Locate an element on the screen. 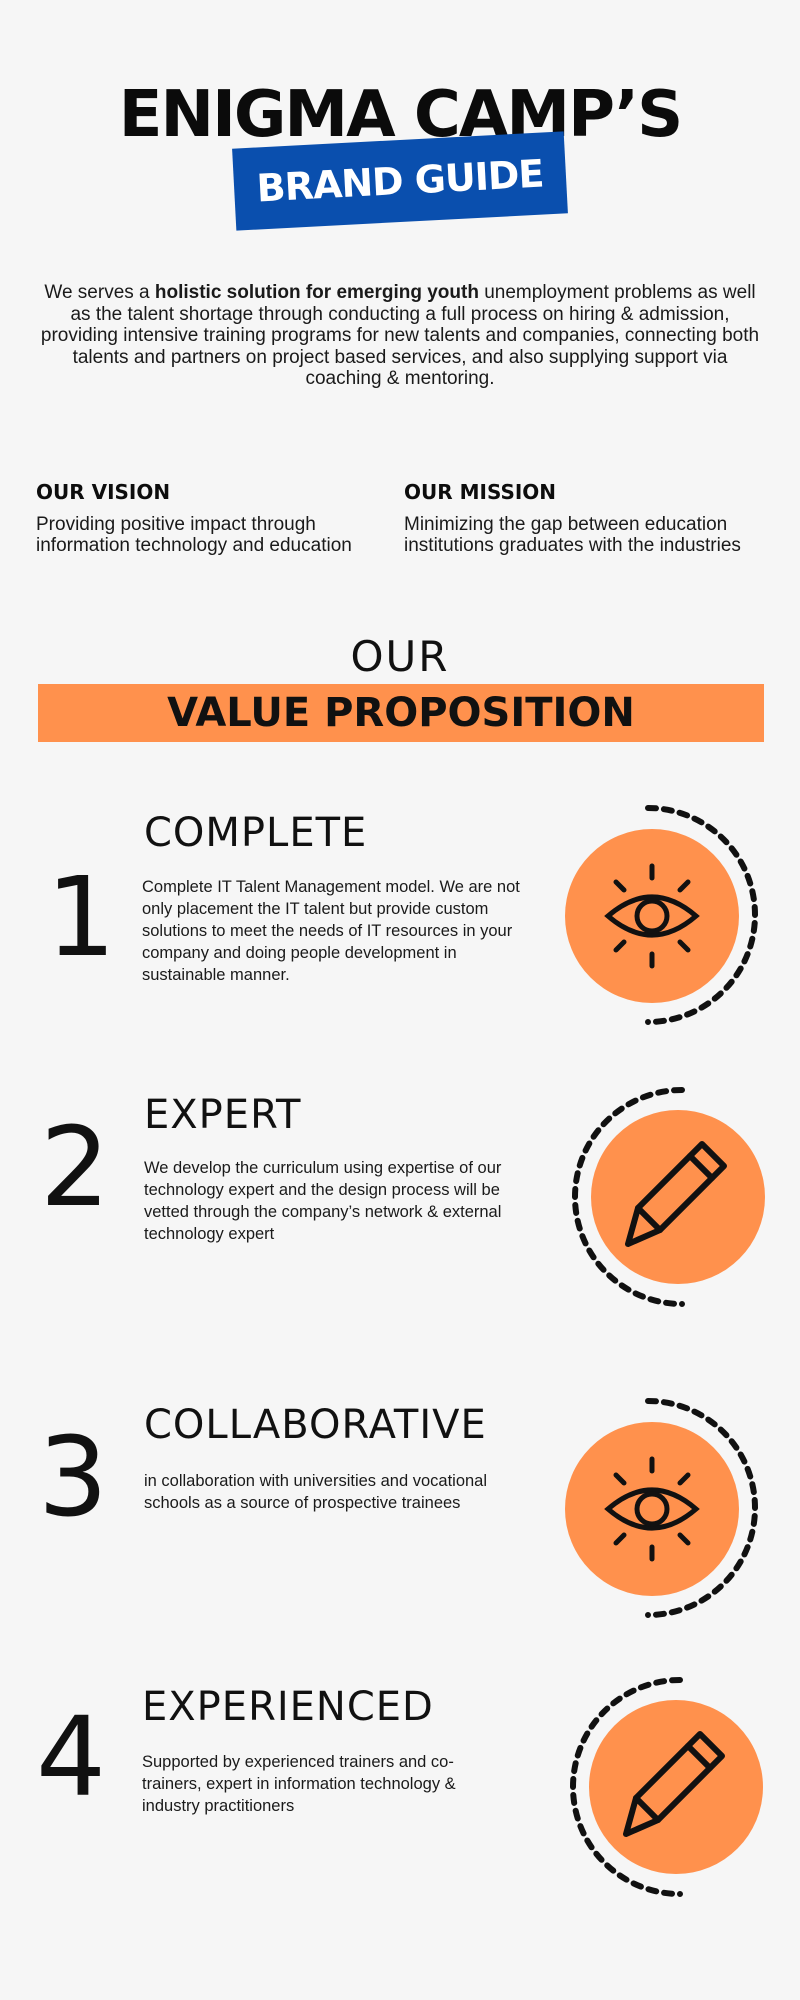 The height and width of the screenshot is (2000, 800). brand-guide-badge: BRAND GUIDE is located at coordinates (400, 181).